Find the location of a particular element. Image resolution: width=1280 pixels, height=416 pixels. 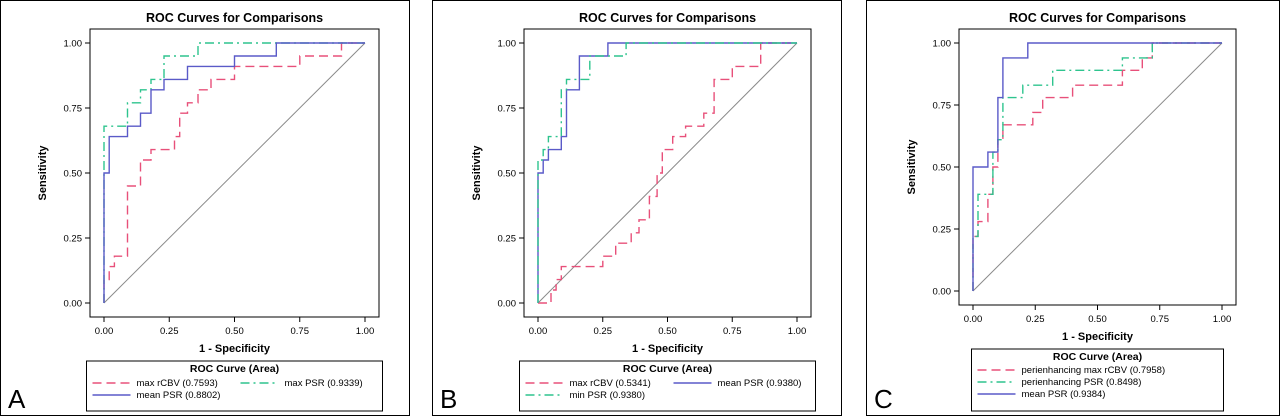

legend-entry: mean PSR (0.9384) is located at coordinates (1064, 394).